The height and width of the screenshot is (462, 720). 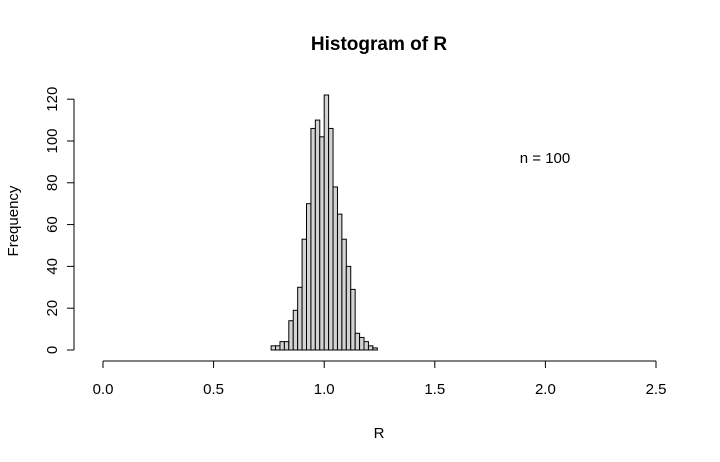 I want to click on histogram-bars, so click(x=324, y=222).